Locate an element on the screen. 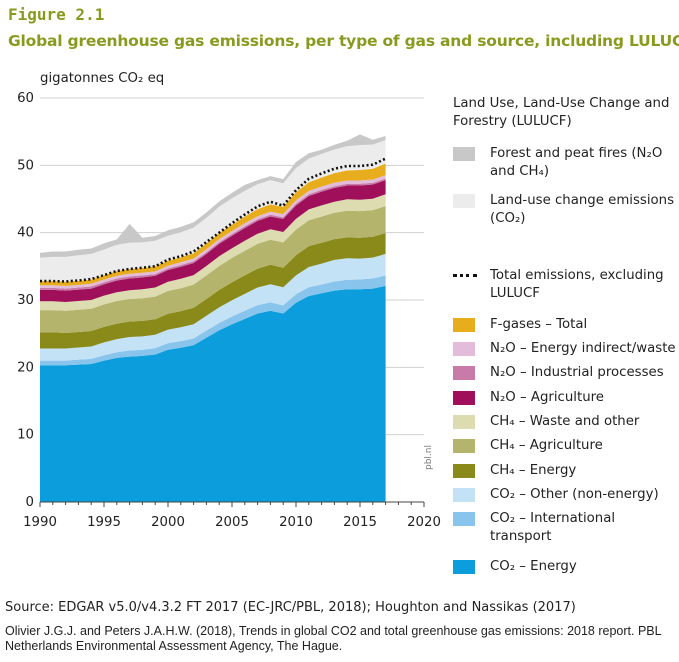 The width and height of the screenshot is (679, 662). legend-label: N₂O – Agriculture is located at coordinates (547, 397).